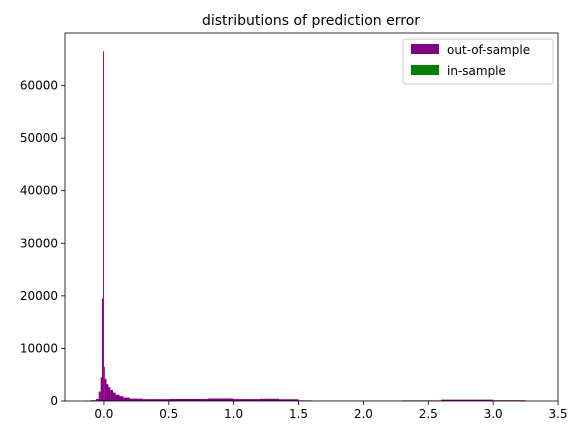 Image resolution: width=569 pixels, height=435 pixels. What do you see at coordinates (488, 50) in the screenshot?
I see `legend-label-out-of-sample: out-of-sample` at bounding box center [488, 50].